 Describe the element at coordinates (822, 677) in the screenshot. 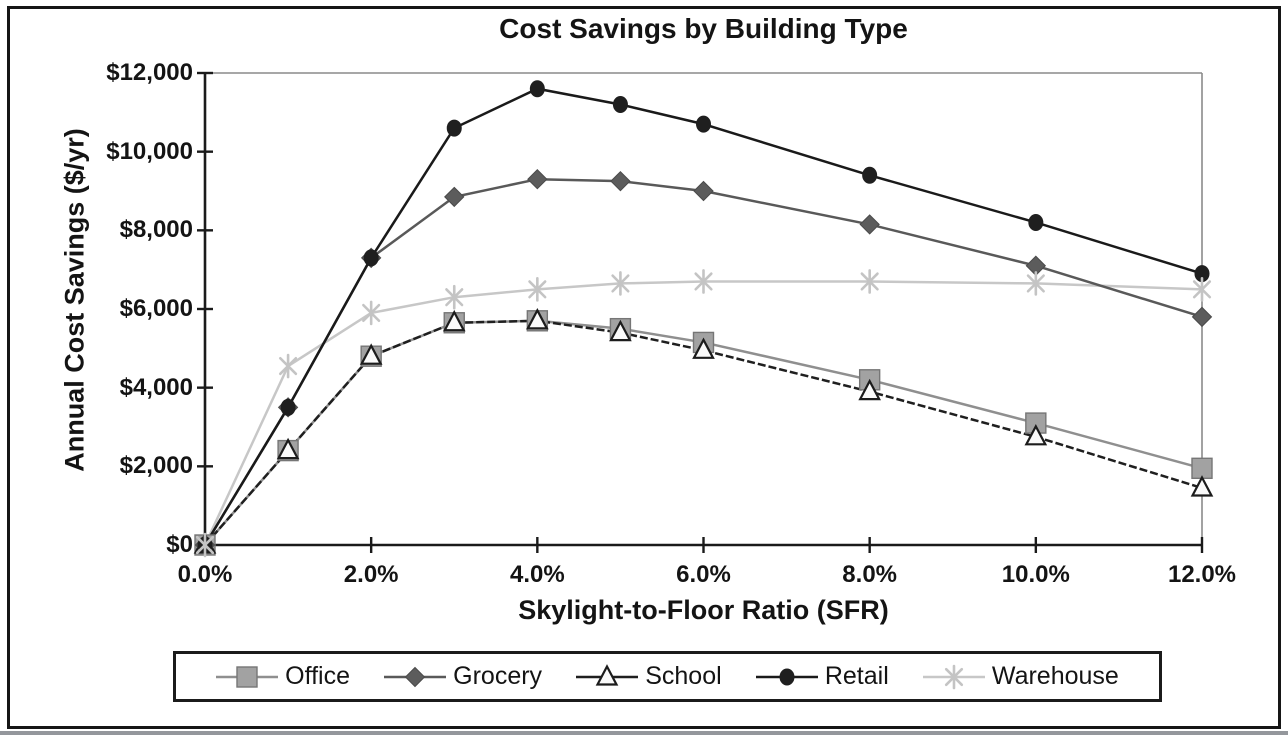

I see `legend-item-retail: Retail` at that location.